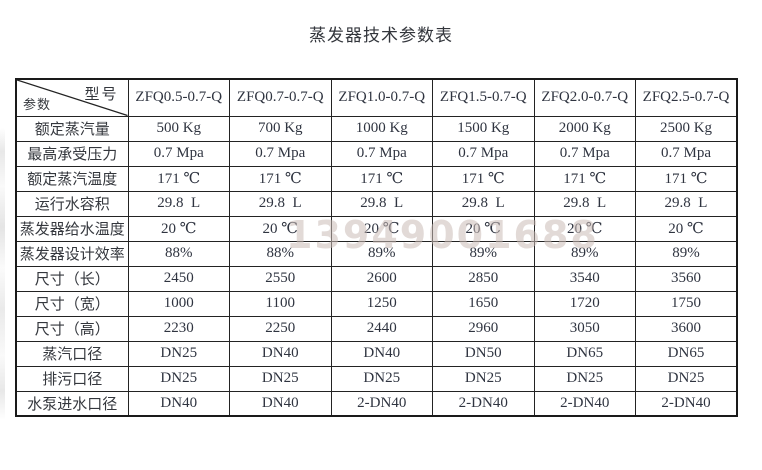  I want to click on diagonal-line-icon, so click(72, 98).